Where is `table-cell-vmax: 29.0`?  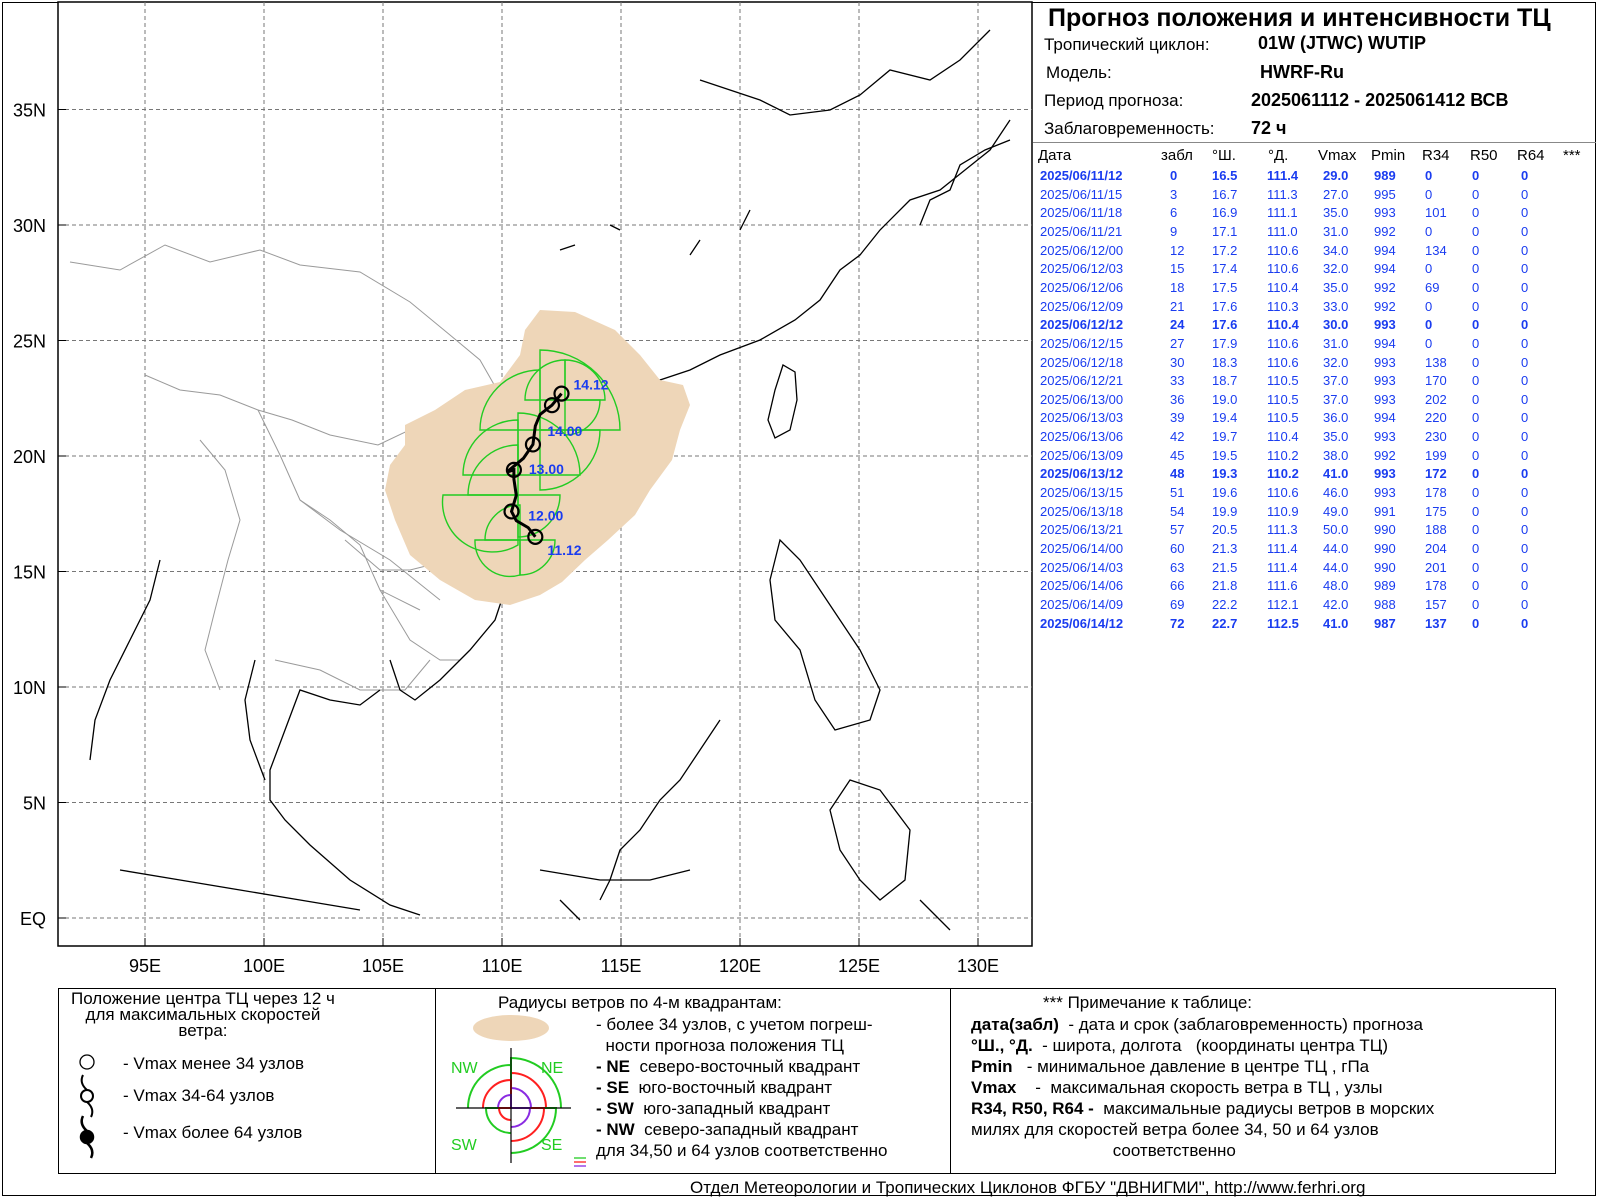 table-cell-vmax: 29.0 is located at coordinates (1336, 175).